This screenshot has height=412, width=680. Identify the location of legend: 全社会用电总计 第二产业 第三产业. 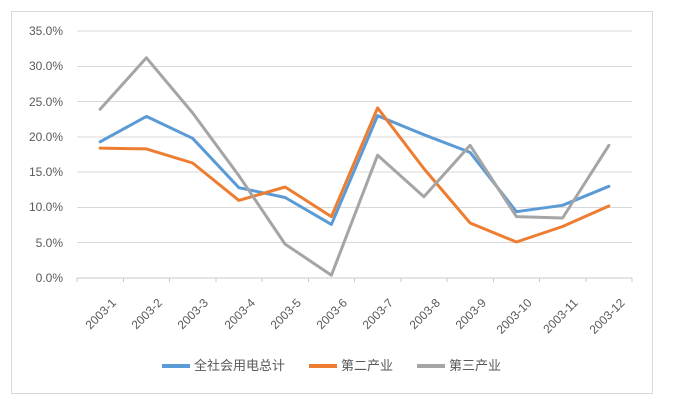
(331, 366).